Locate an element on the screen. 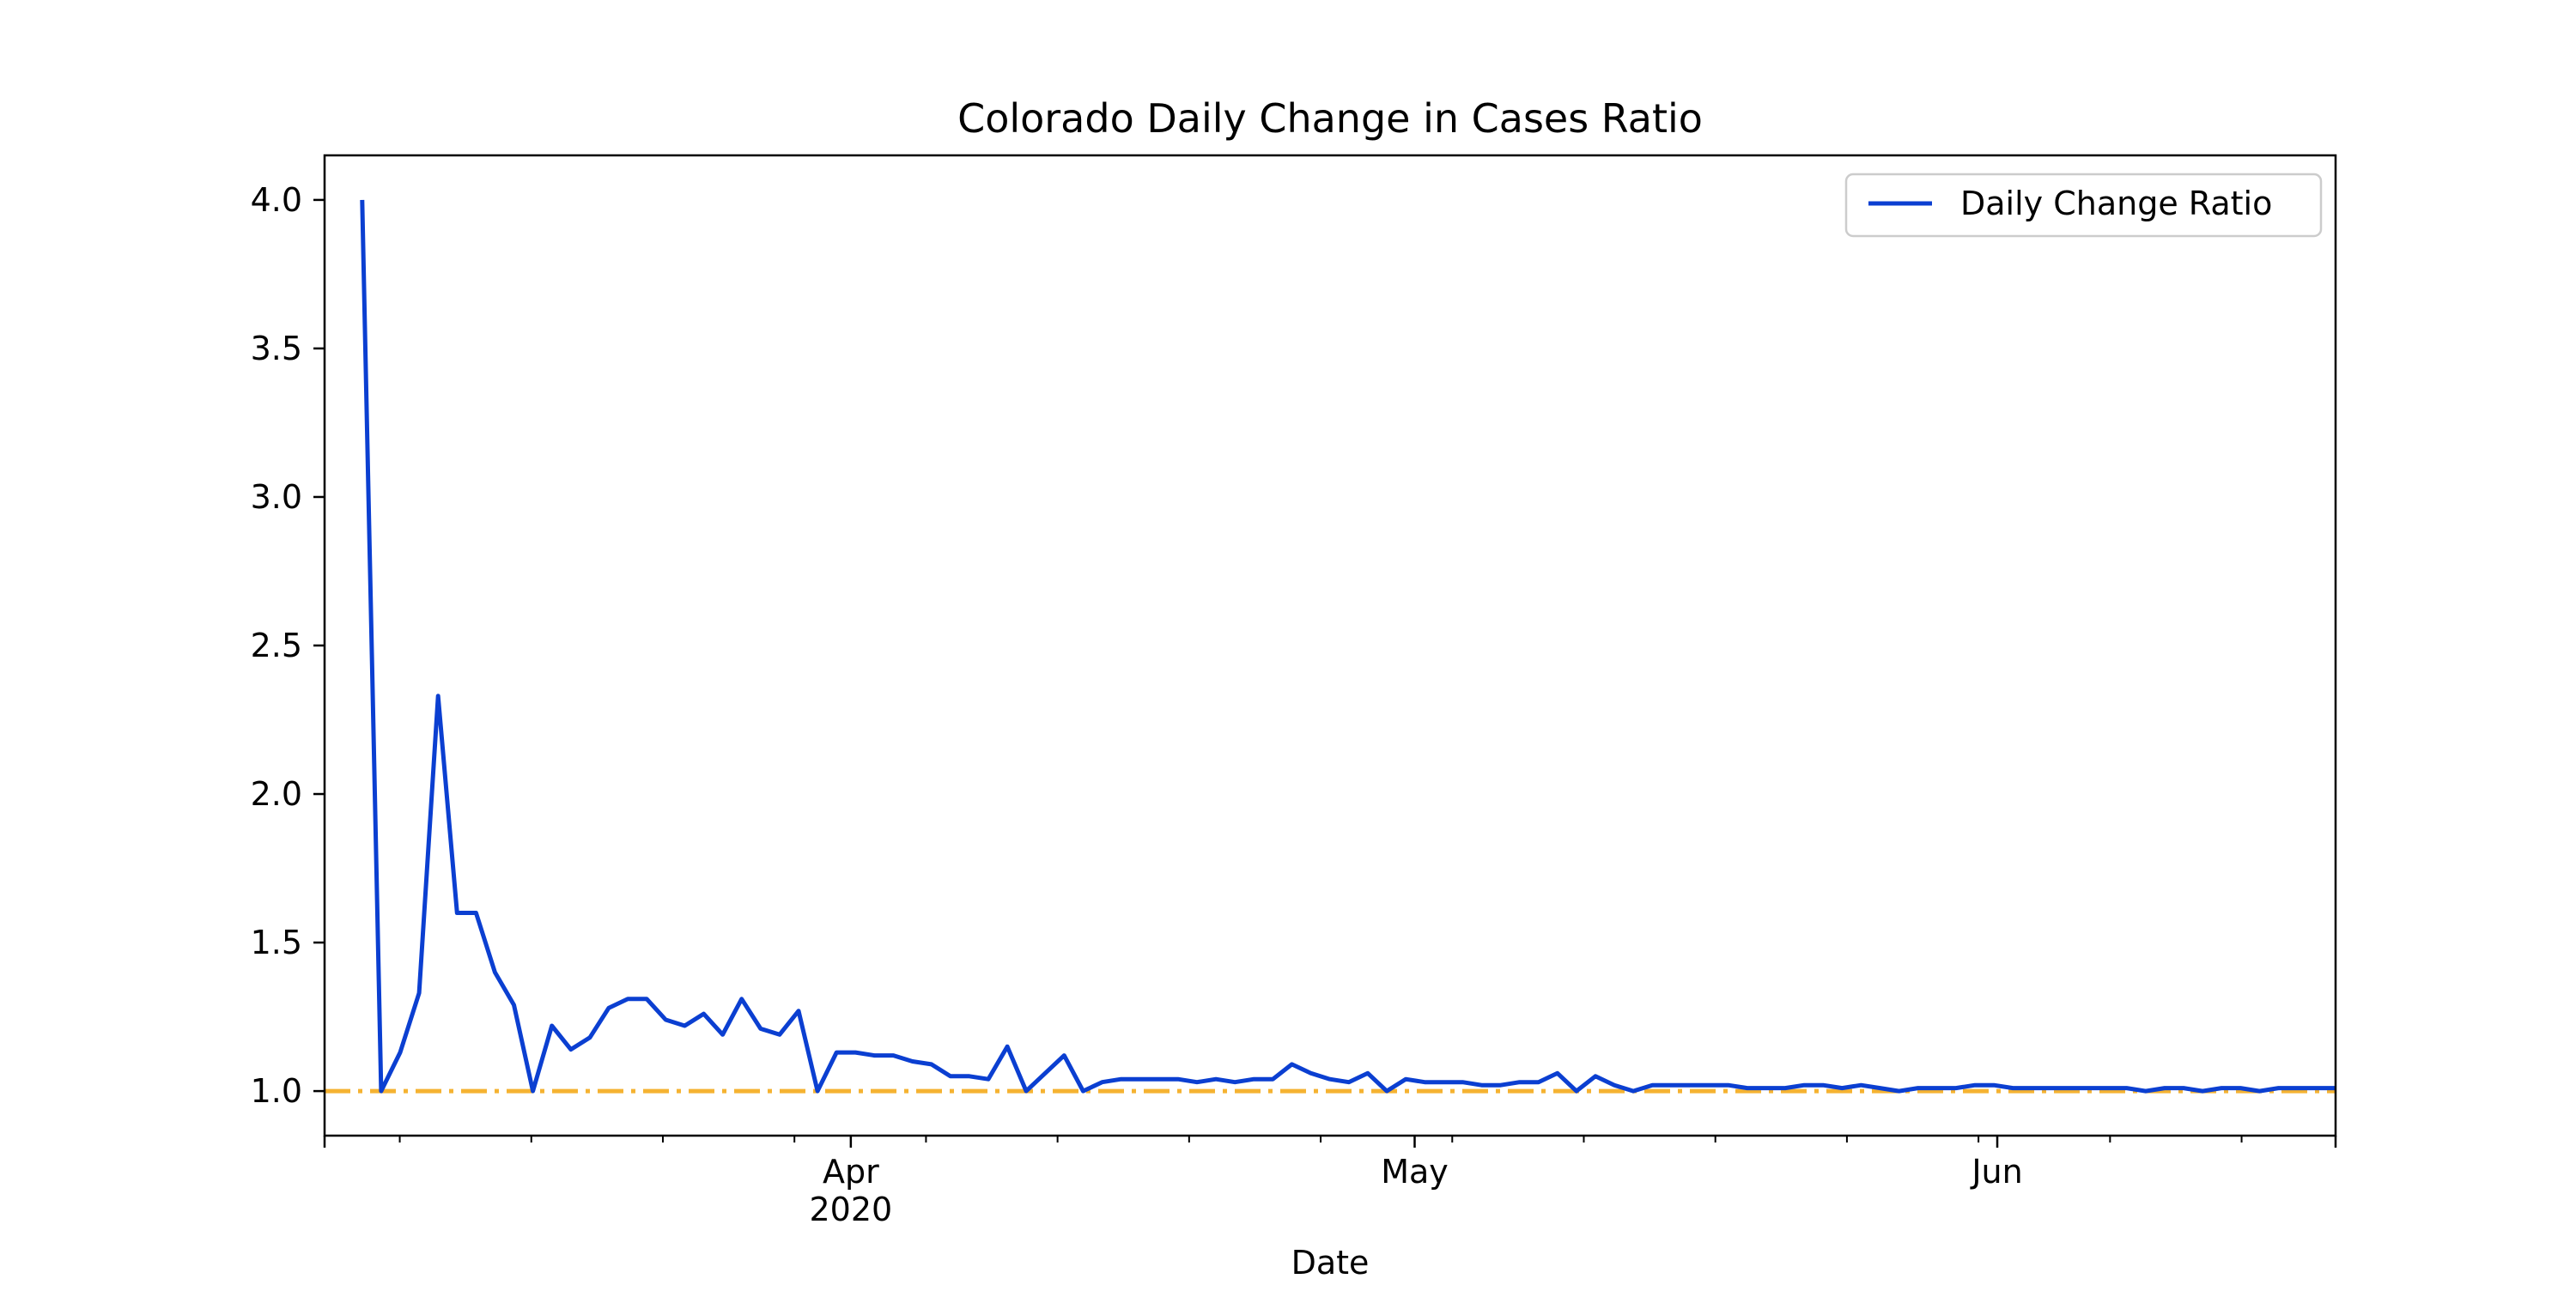 This screenshot has height=1291, width=2576. y-tick-label: 1.5 is located at coordinates (276, 942).